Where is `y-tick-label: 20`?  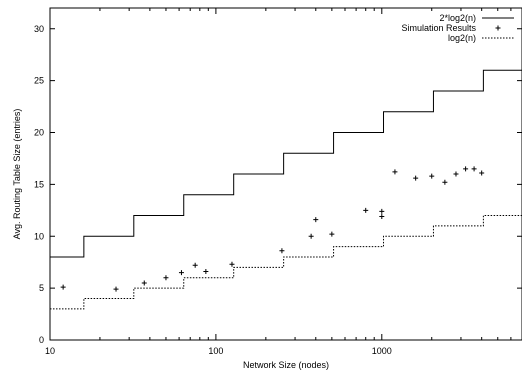 y-tick-label: 20 is located at coordinates (39, 133).